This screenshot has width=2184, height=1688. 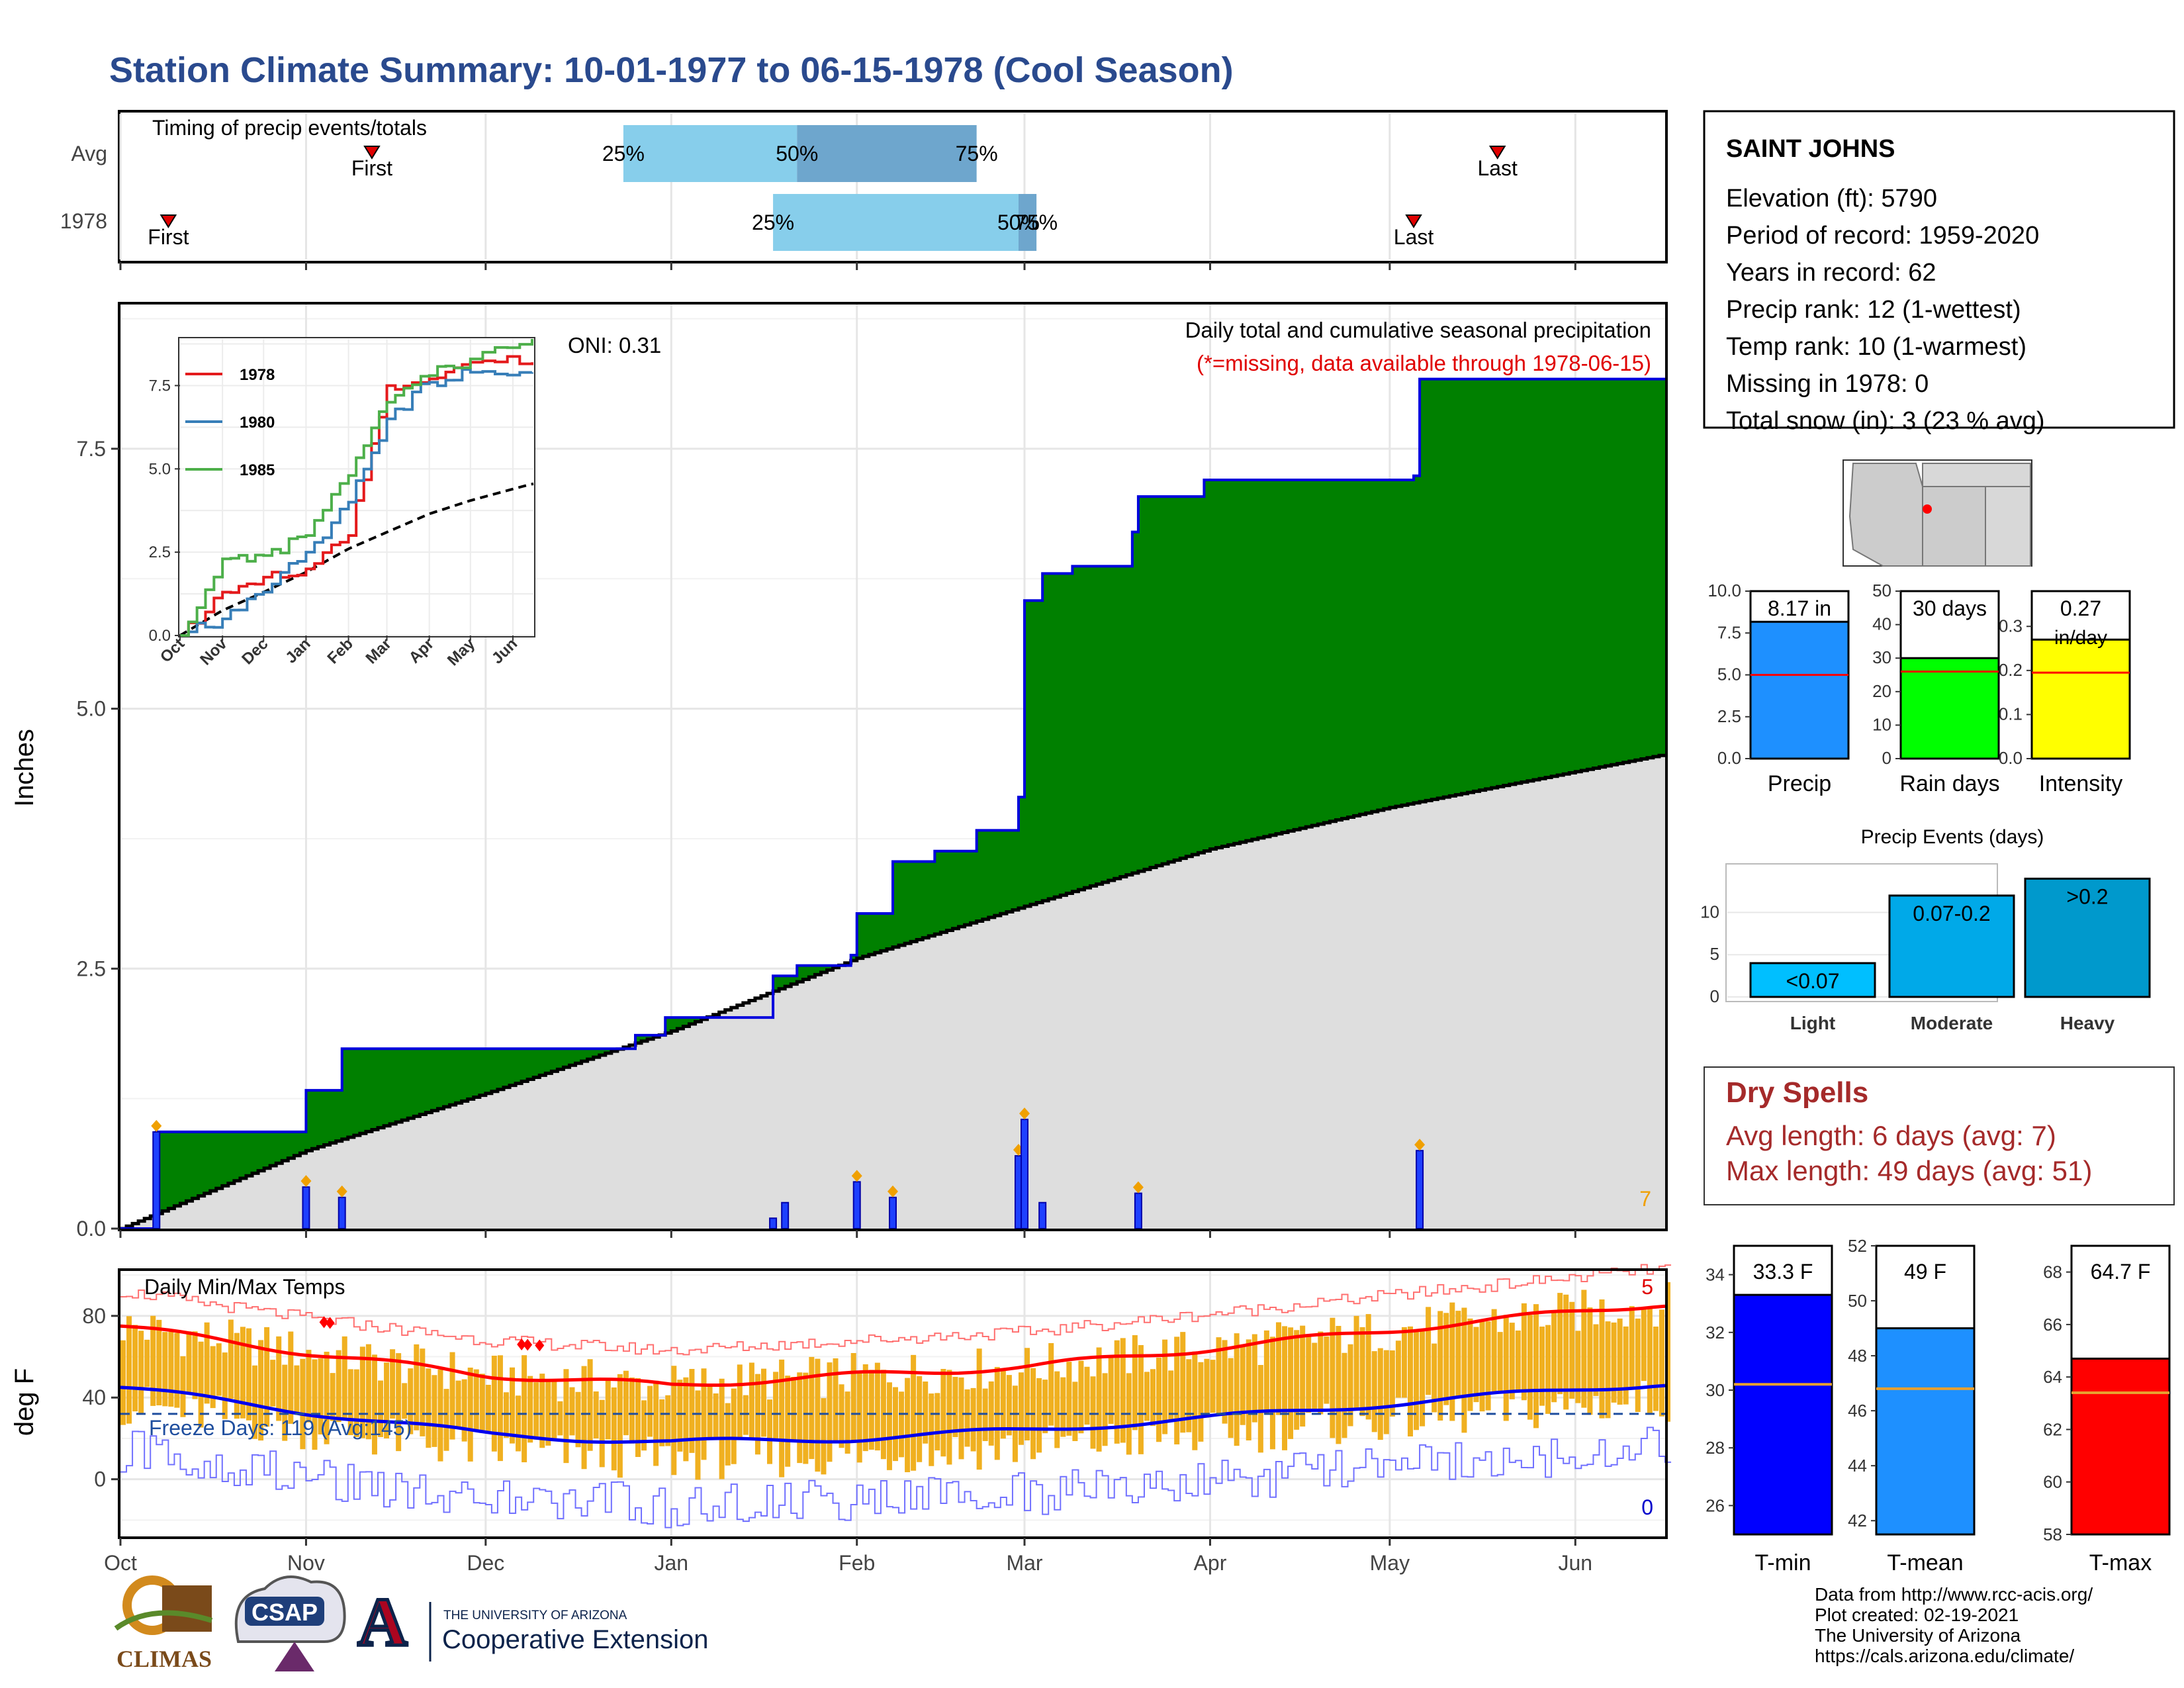 What do you see at coordinates (1729, 674) in the screenshot?
I see `metric-y-tick-label: 5.0` at bounding box center [1729, 674].